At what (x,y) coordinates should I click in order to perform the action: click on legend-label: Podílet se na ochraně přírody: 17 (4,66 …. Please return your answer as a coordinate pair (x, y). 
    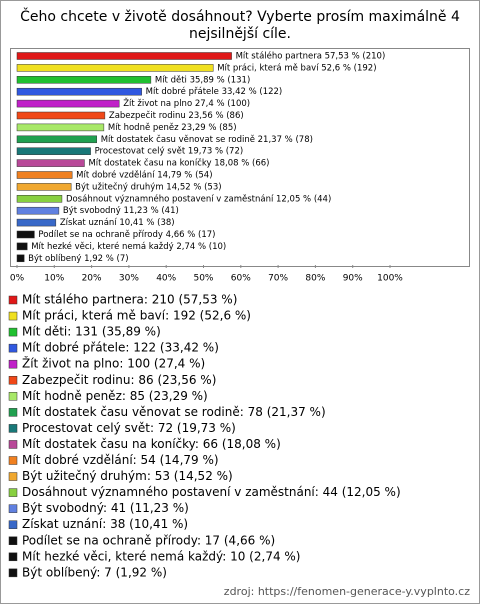
    Looking at the image, I should click on (148, 540).